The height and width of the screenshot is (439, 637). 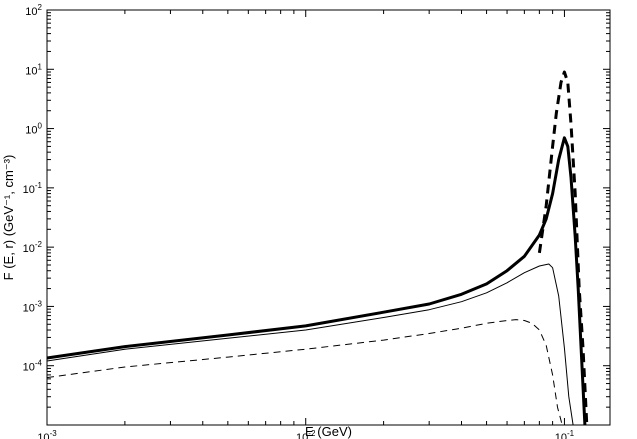 What do you see at coordinates (8, 218) in the screenshot?
I see `y-axis-title: F (E, r) (GeV⁻¹, cm⁻³)` at bounding box center [8, 218].